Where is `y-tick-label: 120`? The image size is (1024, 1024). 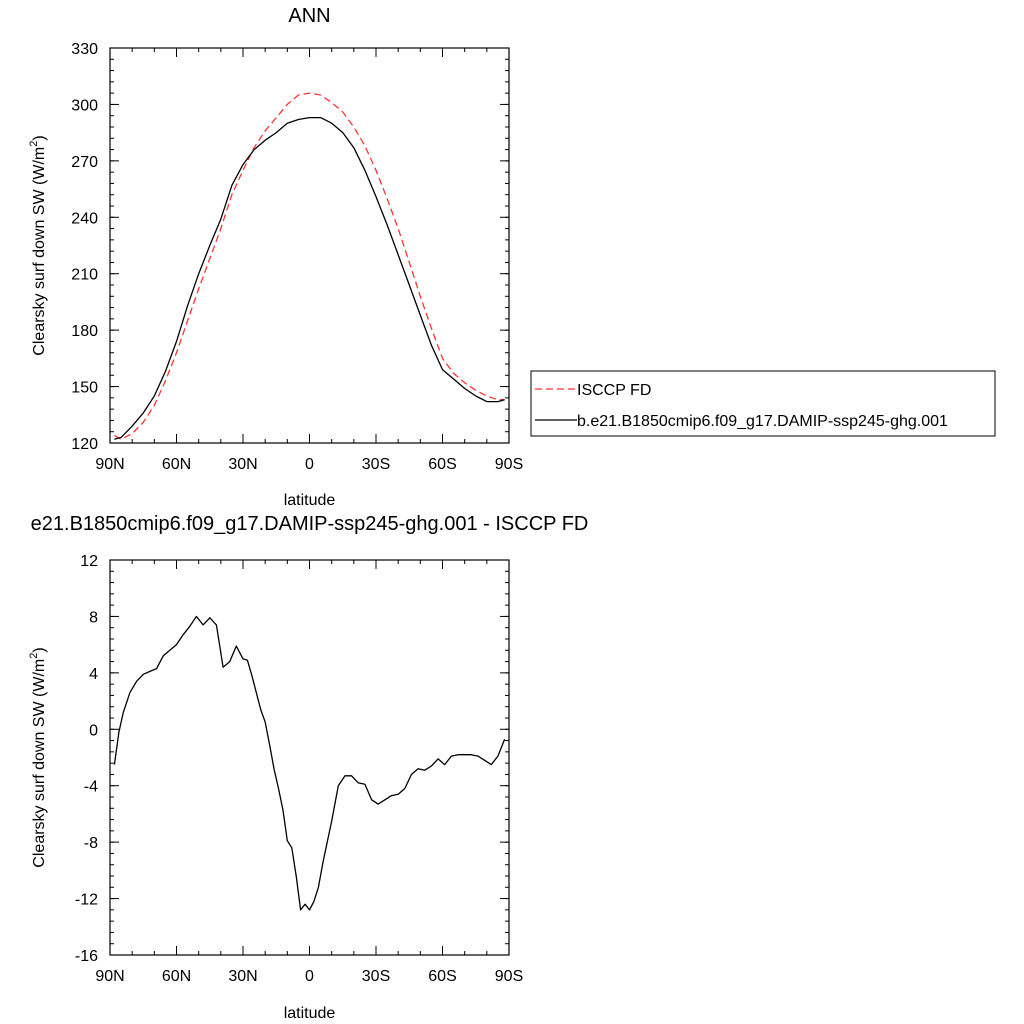
y-tick-label: 120 is located at coordinates (84, 444).